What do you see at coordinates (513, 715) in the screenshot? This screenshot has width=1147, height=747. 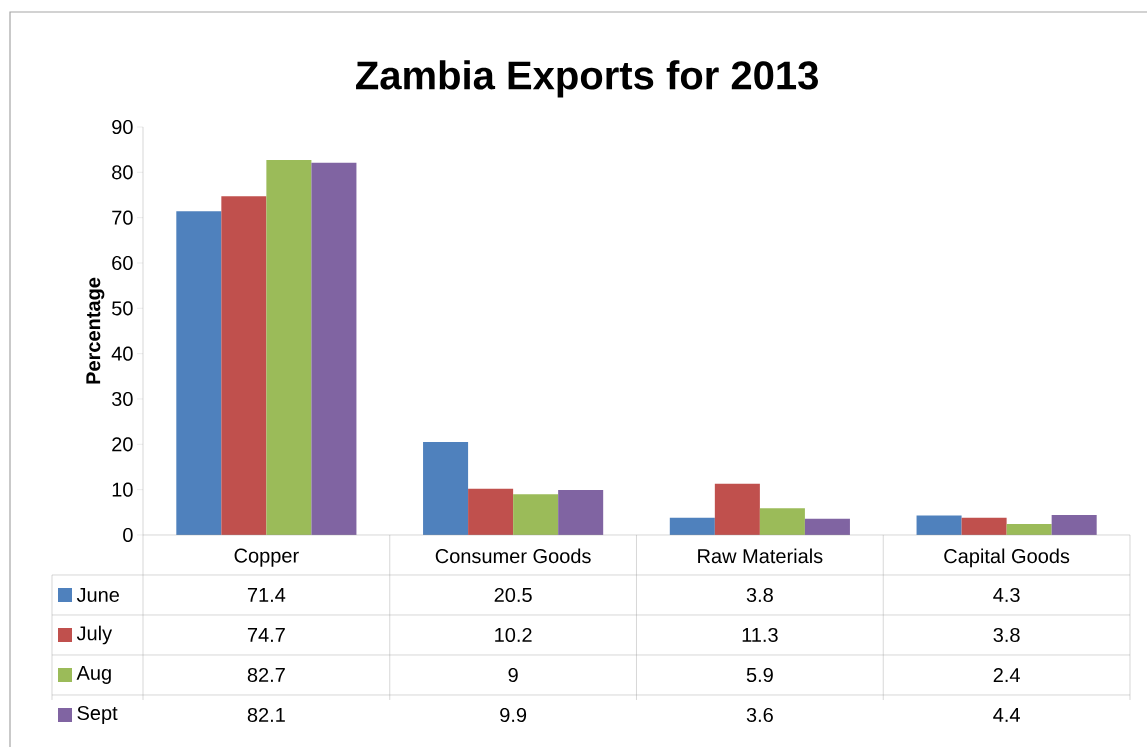 I see `data-label: 9.9` at bounding box center [513, 715].